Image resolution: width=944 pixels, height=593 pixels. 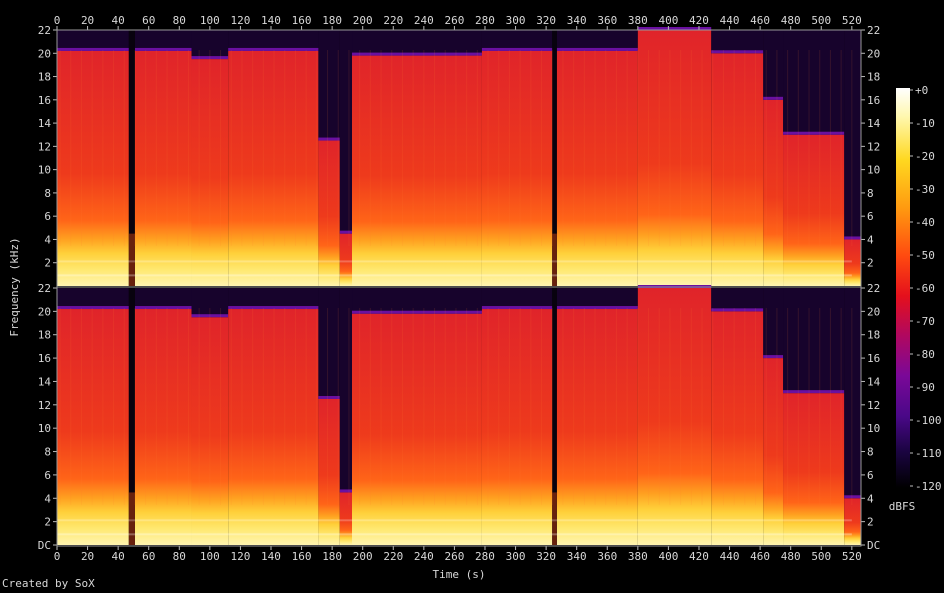 I want to click on x-tick-label: 460, so click(x=760, y=556).